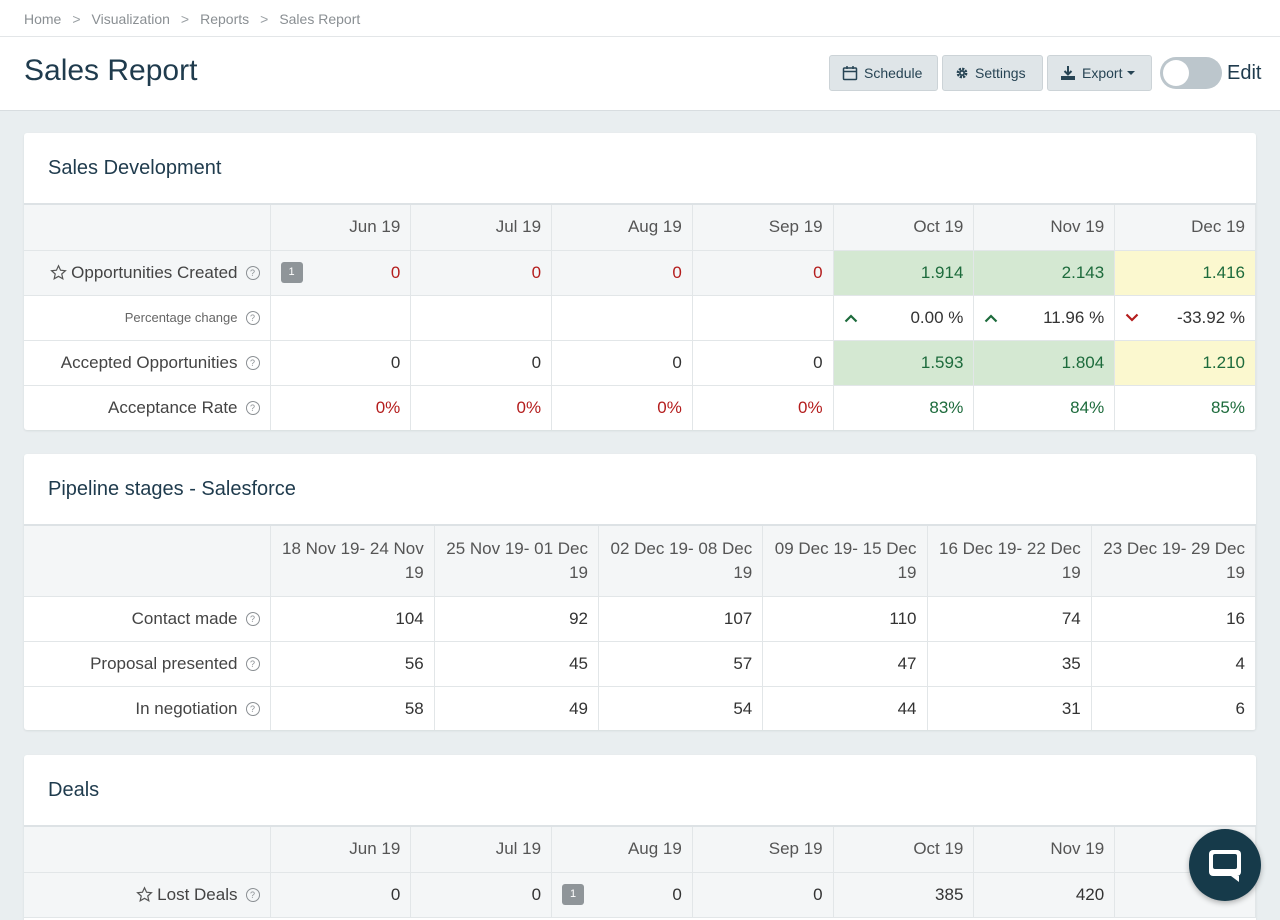 The height and width of the screenshot is (920, 1280). What do you see at coordinates (149, 362) in the screenshot?
I see `row-label: Accepted Opportunities` at bounding box center [149, 362].